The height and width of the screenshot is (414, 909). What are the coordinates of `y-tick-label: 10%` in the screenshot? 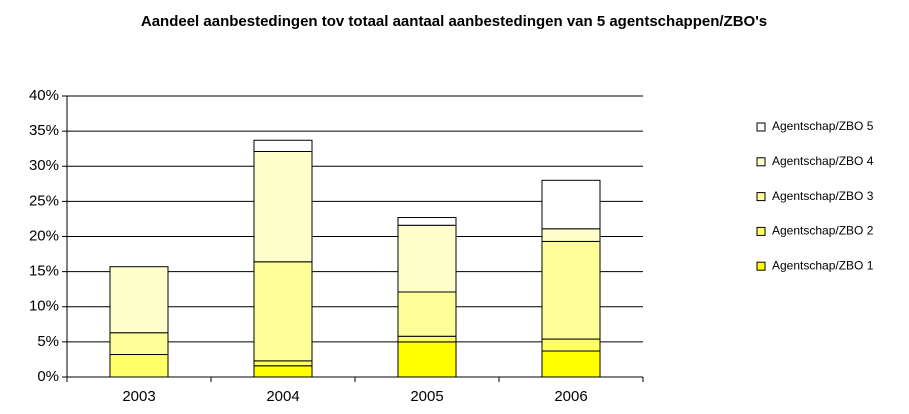 It's located at (44, 306).